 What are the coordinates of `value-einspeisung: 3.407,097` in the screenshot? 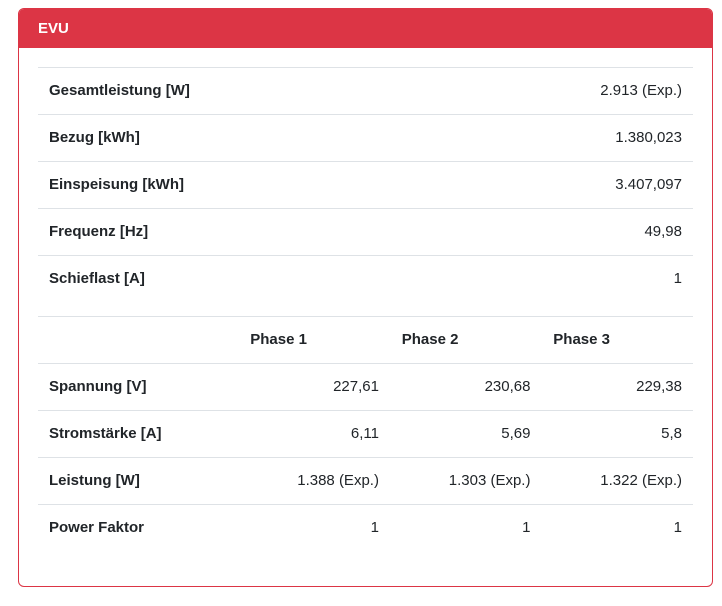 It's located at (648, 184).